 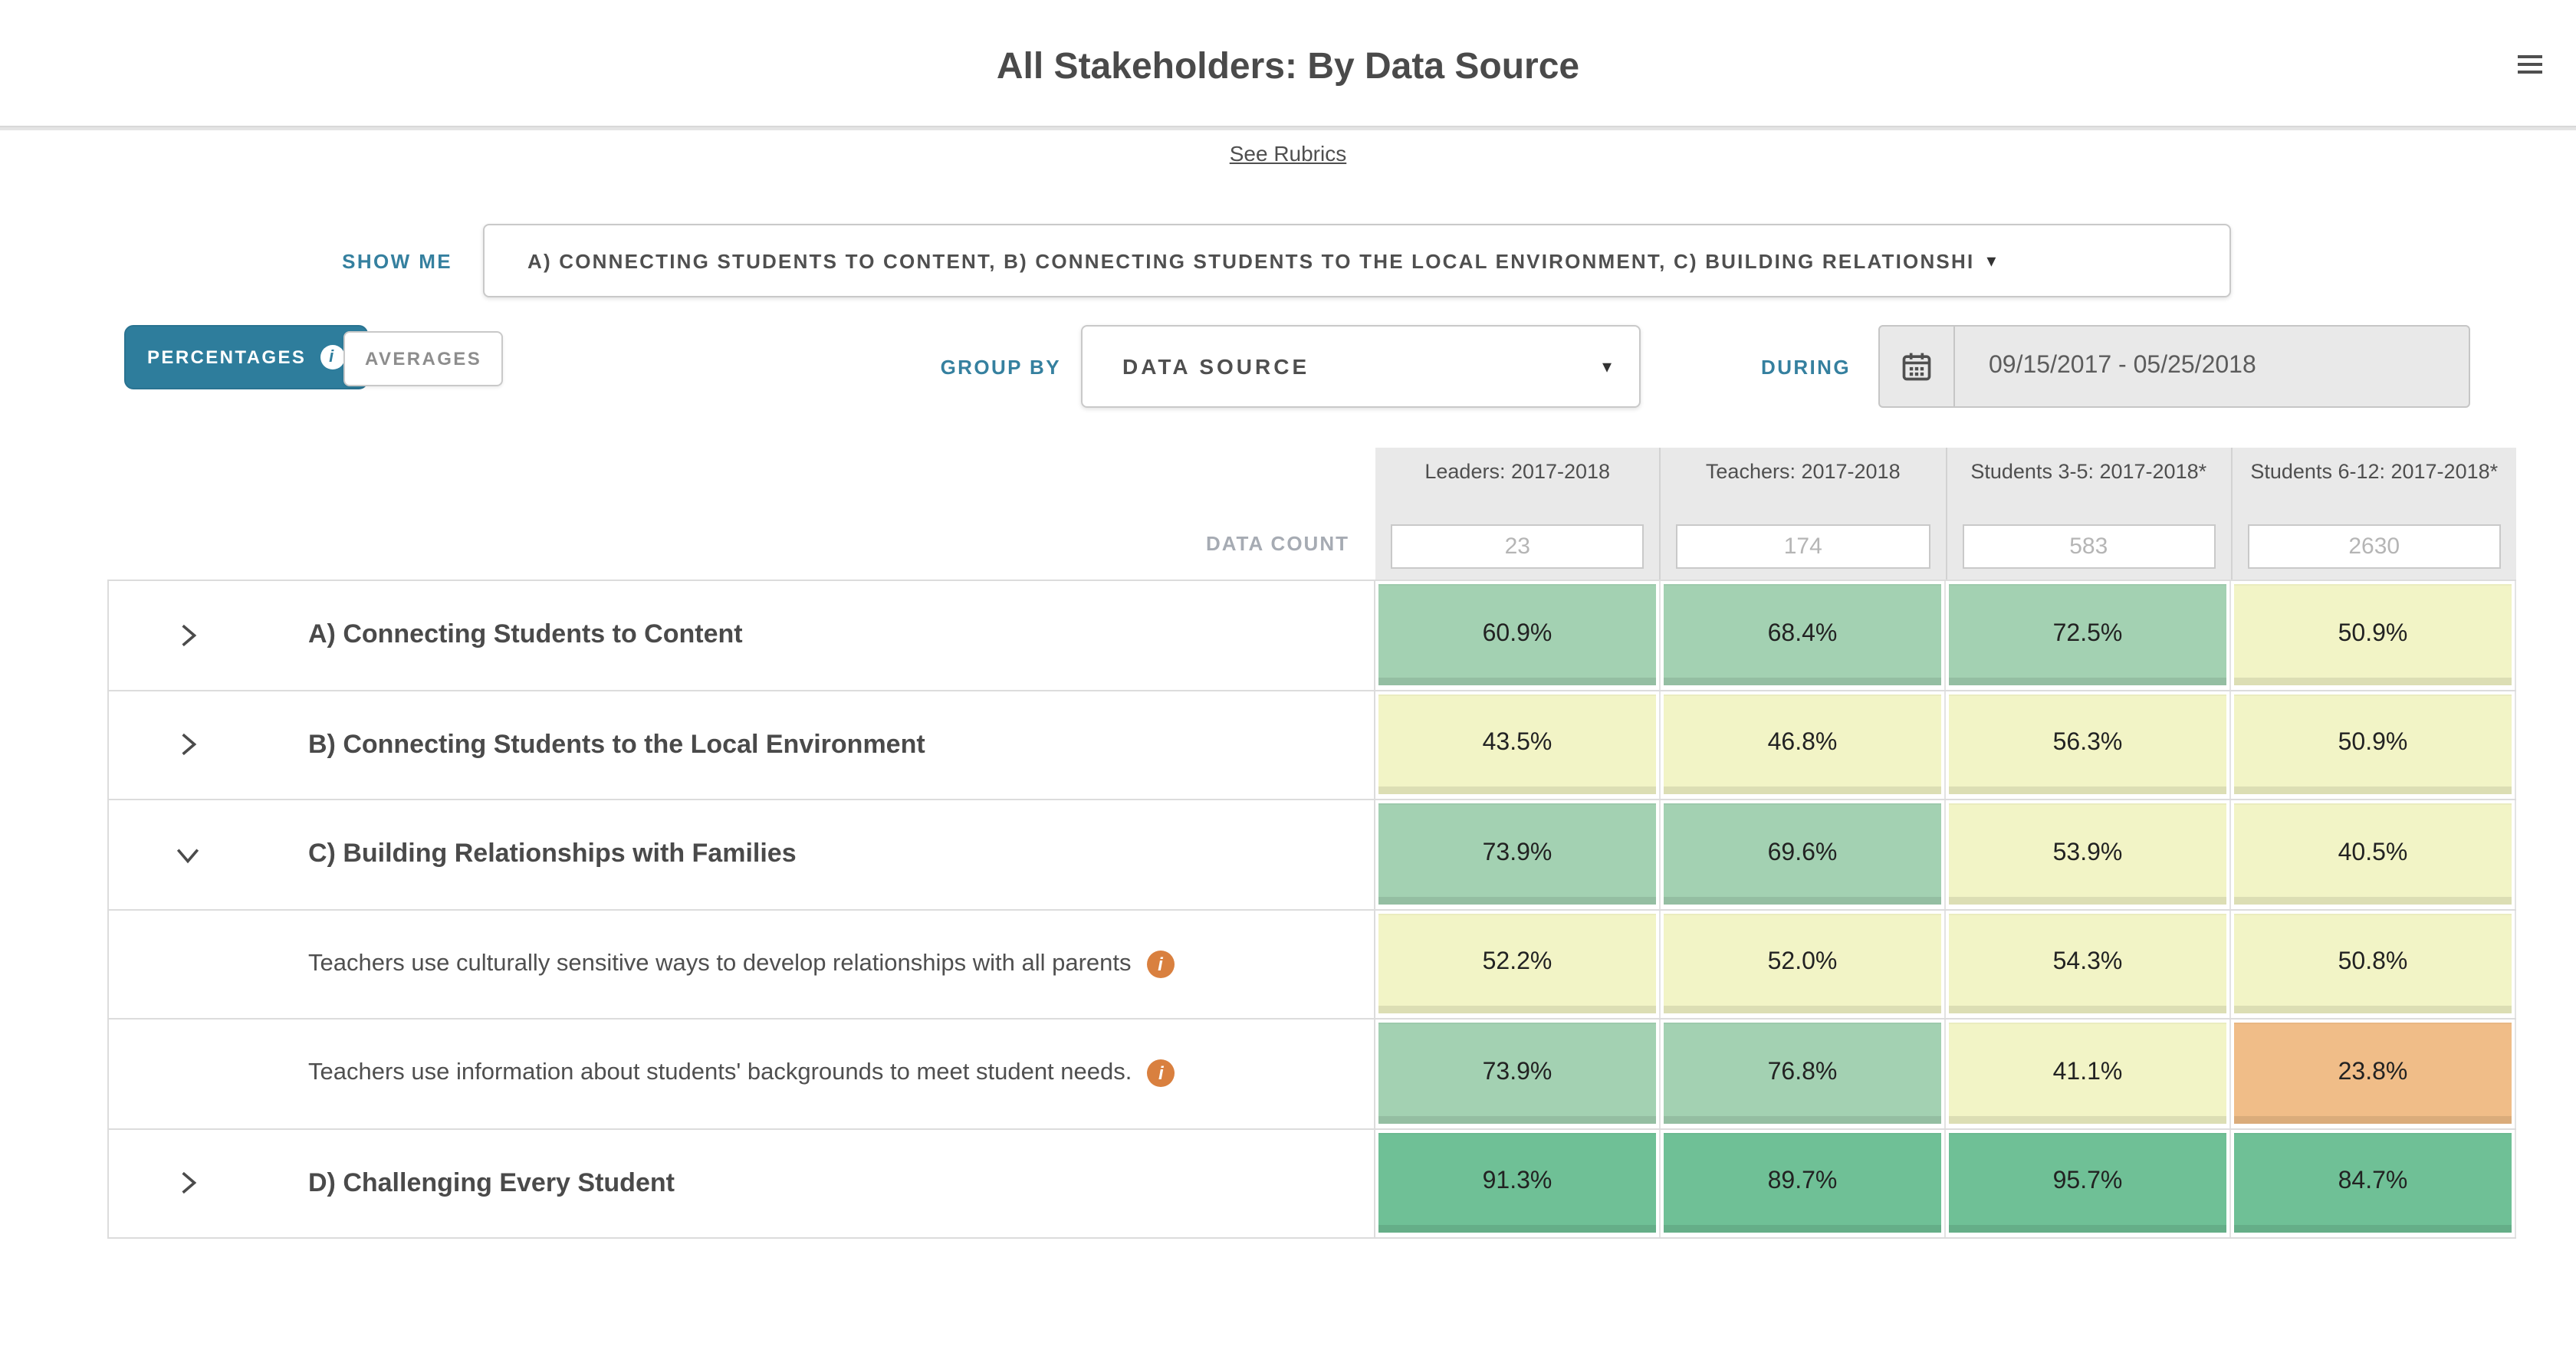 I want to click on row-label-cell: C) Building Relationships with Families, so click(x=741, y=854).